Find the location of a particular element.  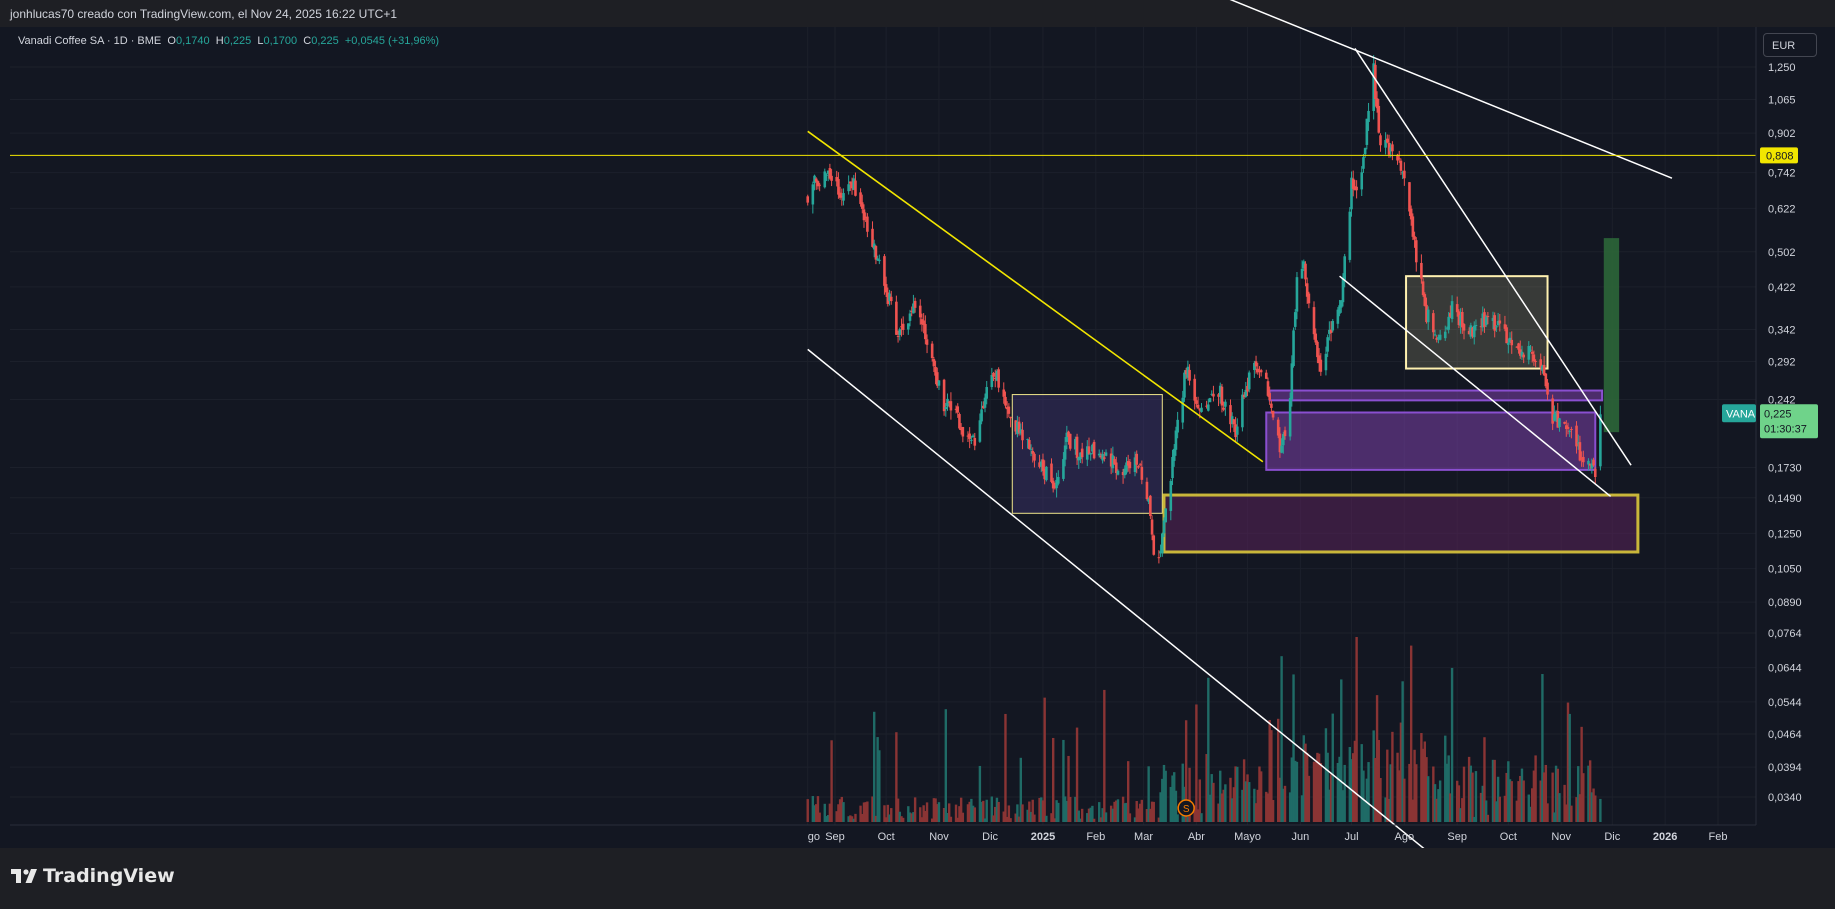

dividend-event-marker: S is located at coordinates (1186, 808).